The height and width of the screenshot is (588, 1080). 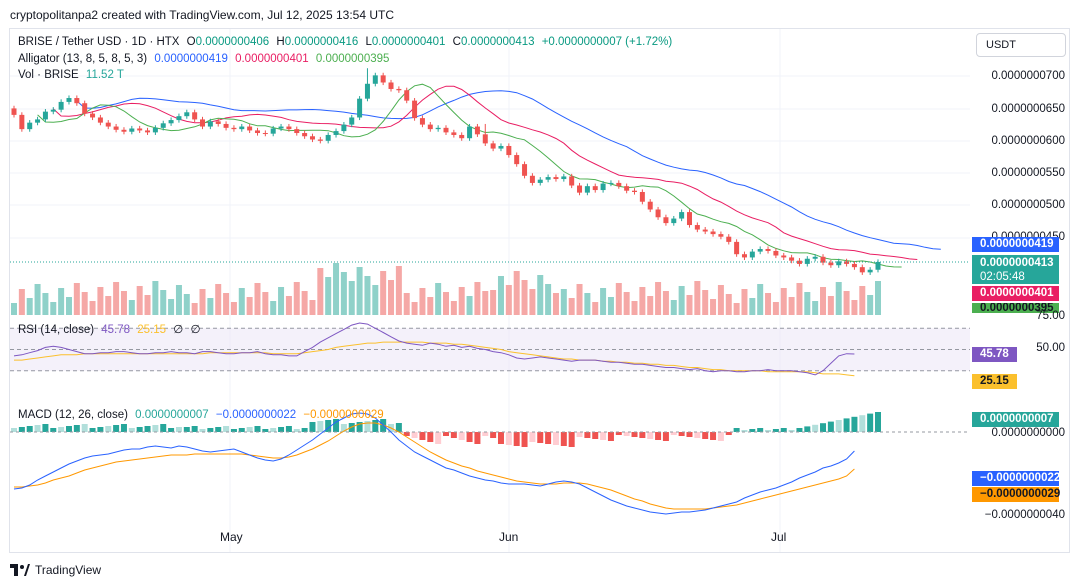 I want to click on rsi-legend: RSI (14, close) 45.78 25.15 ∅ ∅, so click(x=111, y=329).